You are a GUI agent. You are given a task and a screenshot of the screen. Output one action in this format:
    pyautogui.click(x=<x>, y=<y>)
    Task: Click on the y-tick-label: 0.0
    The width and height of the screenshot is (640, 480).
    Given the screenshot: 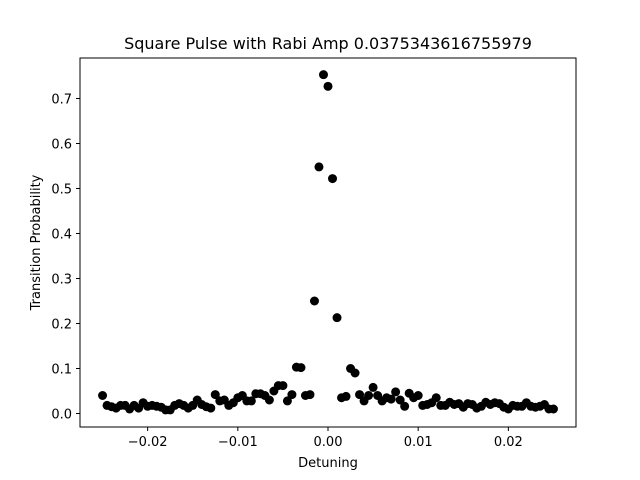 What is the action you would take?
    pyautogui.click(x=61, y=415)
    